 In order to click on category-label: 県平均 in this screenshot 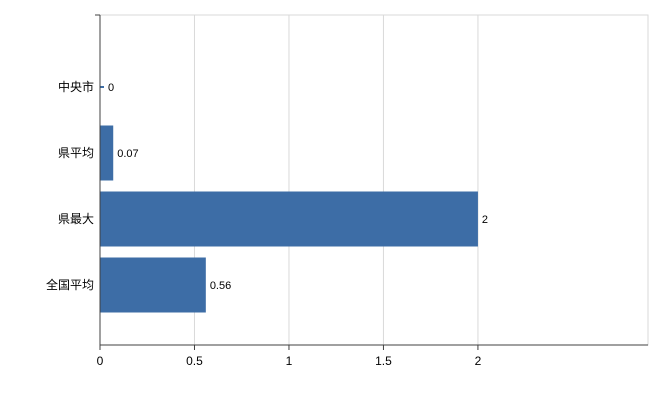, I will do `click(76, 153)`.